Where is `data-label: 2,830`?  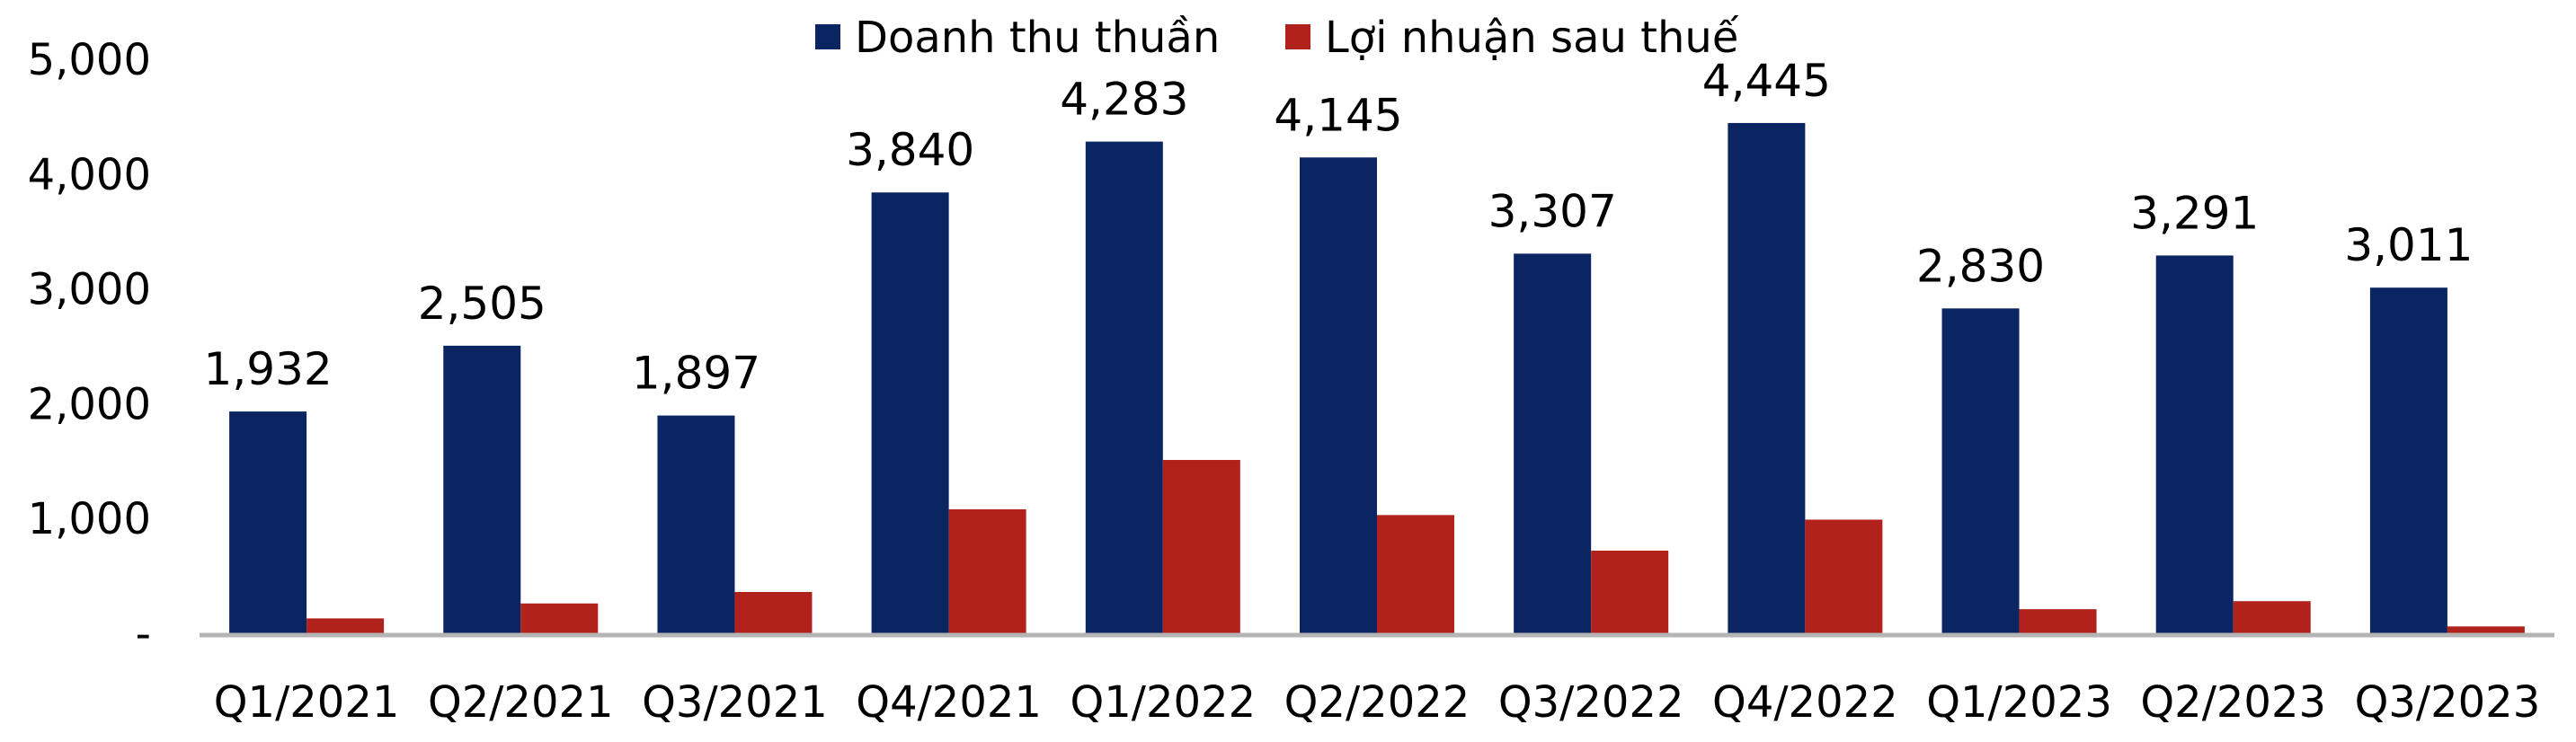 data-label: 2,830 is located at coordinates (1981, 266).